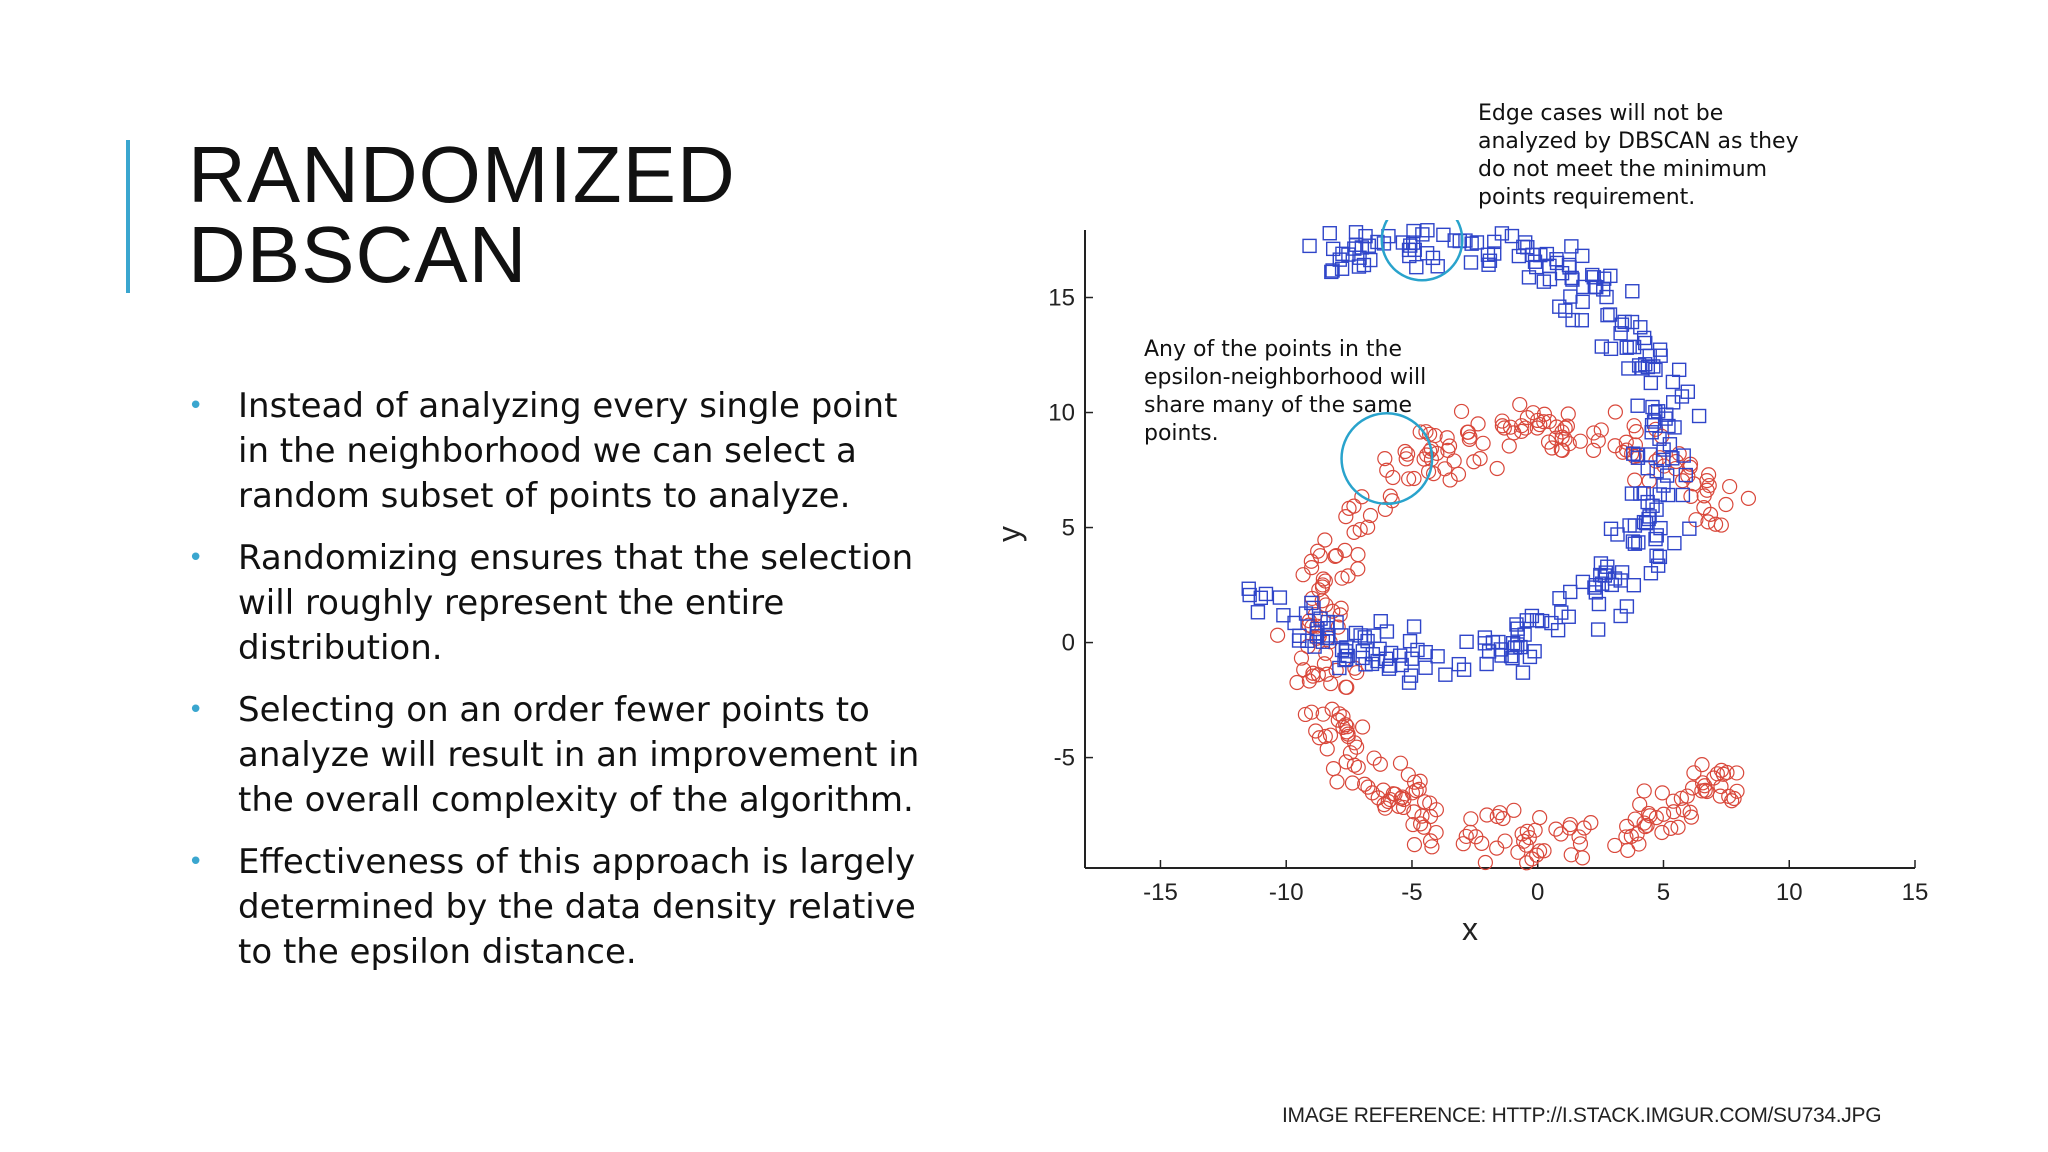 Image resolution: width=2048 pixels, height=1152 pixels. Describe the element at coordinates (1064, 758) in the screenshot. I see `y-tick-label: -5` at that location.